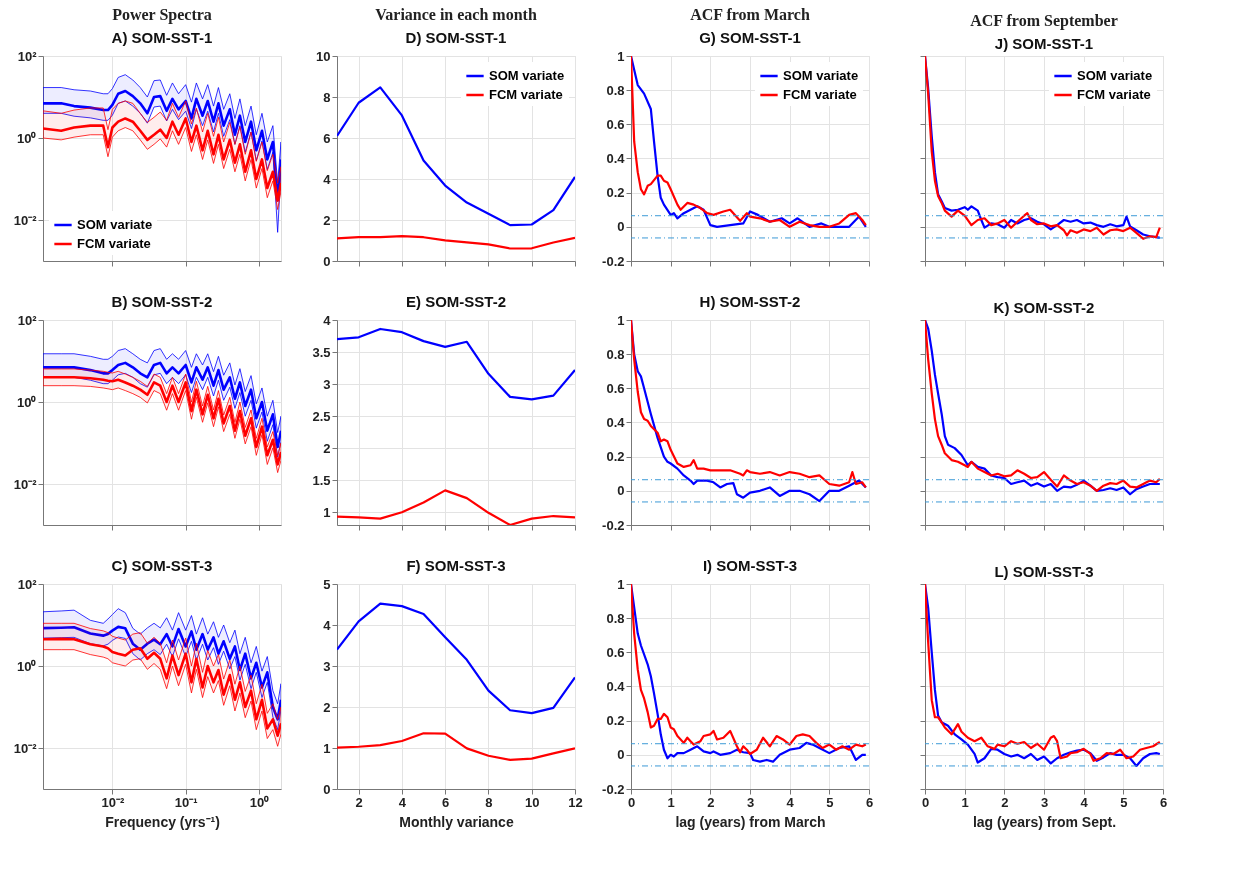 The height and width of the screenshot is (895, 1255). What do you see at coordinates (532, 802) in the screenshot?
I see `x-tick-label: 10` at bounding box center [532, 802].